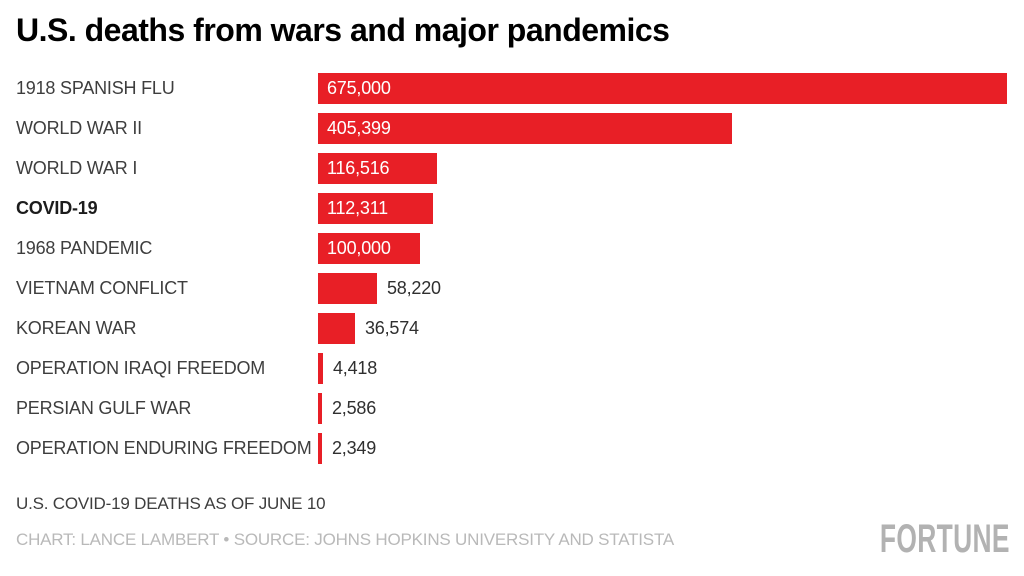 This screenshot has width=1024, height=576. Describe the element at coordinates (358, 168) in the screenshot. I see `bar-value-inside: 116,516` at that location.